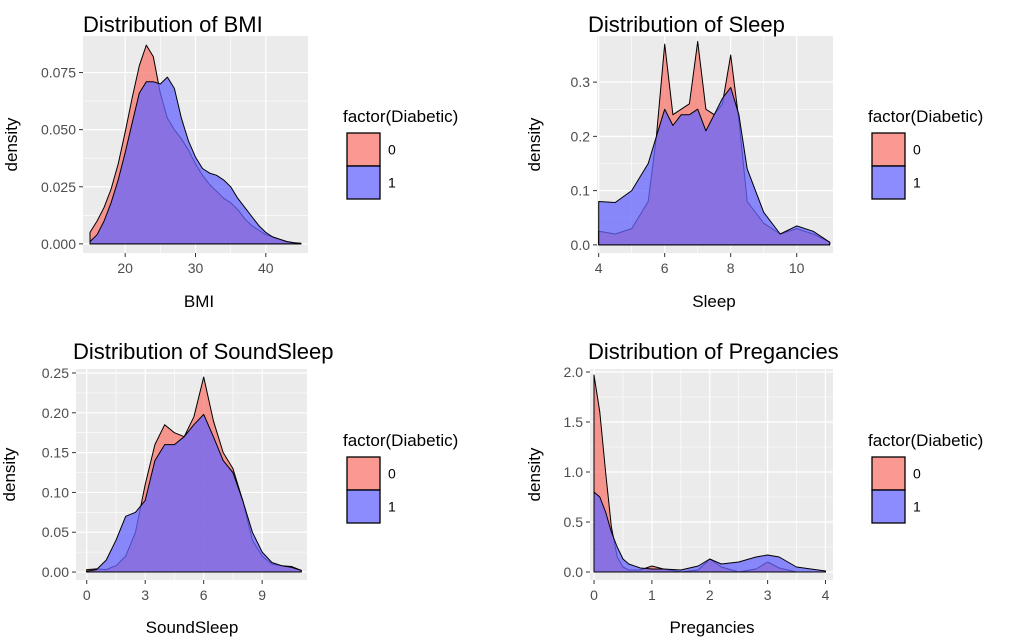 The height and width of the screenshot is (641, 1024). I want to click on x-tick-label: 9, so click(262, 595).